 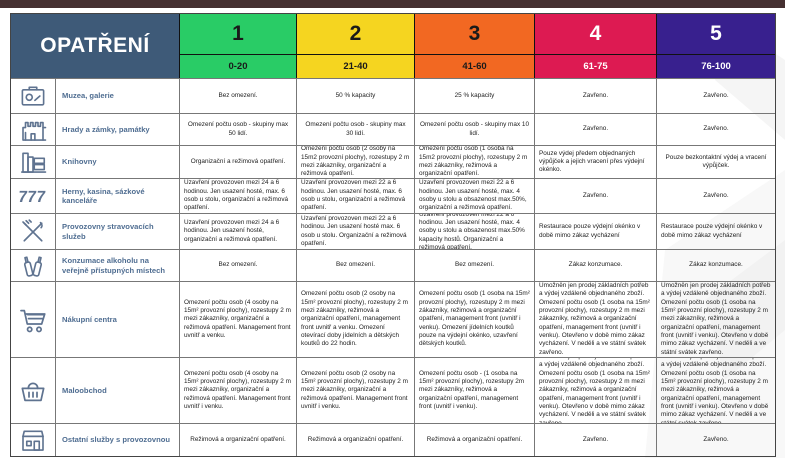 What do you see at coordinates (118, 390) in the screenshot?
I see `row-label-maloobchod: Maloobchod` at bounding box center [118, 390].